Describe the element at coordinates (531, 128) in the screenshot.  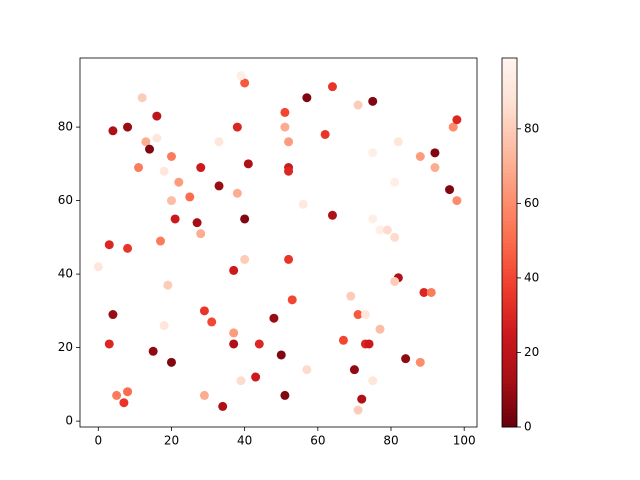
I see `colorbar-tick-label: 80` at that location.